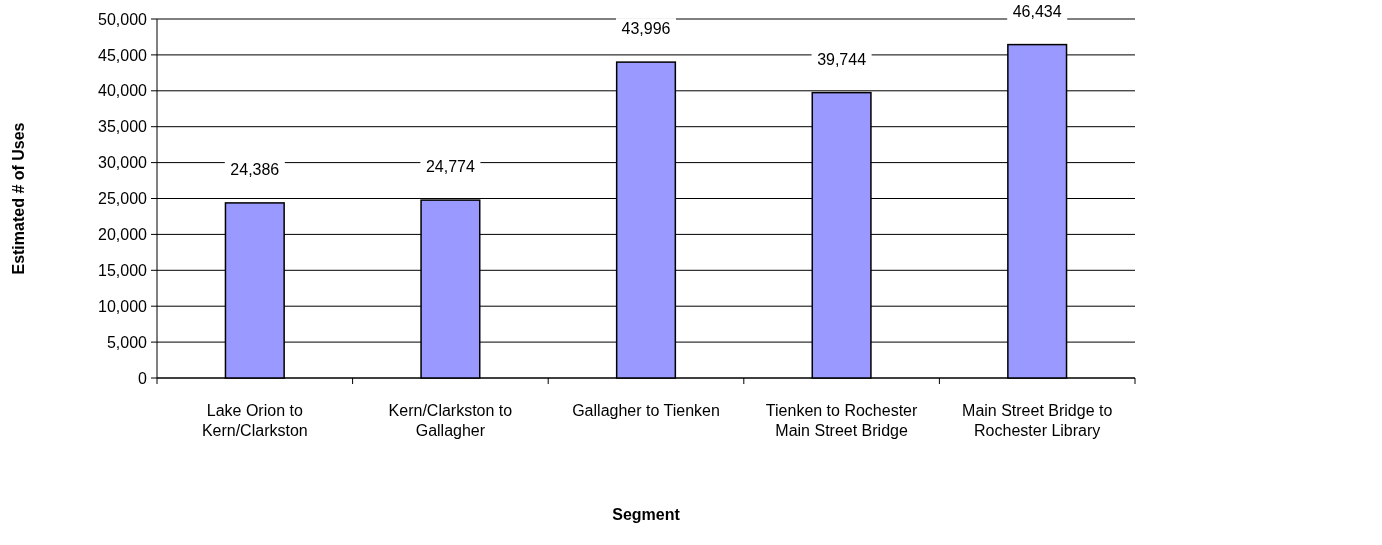 The image size is (1382, 545). What do you see at coordinates (123, 163) in the screenshot?
I see `y-tick-label: 30,000` at bounding box center [123, 163].